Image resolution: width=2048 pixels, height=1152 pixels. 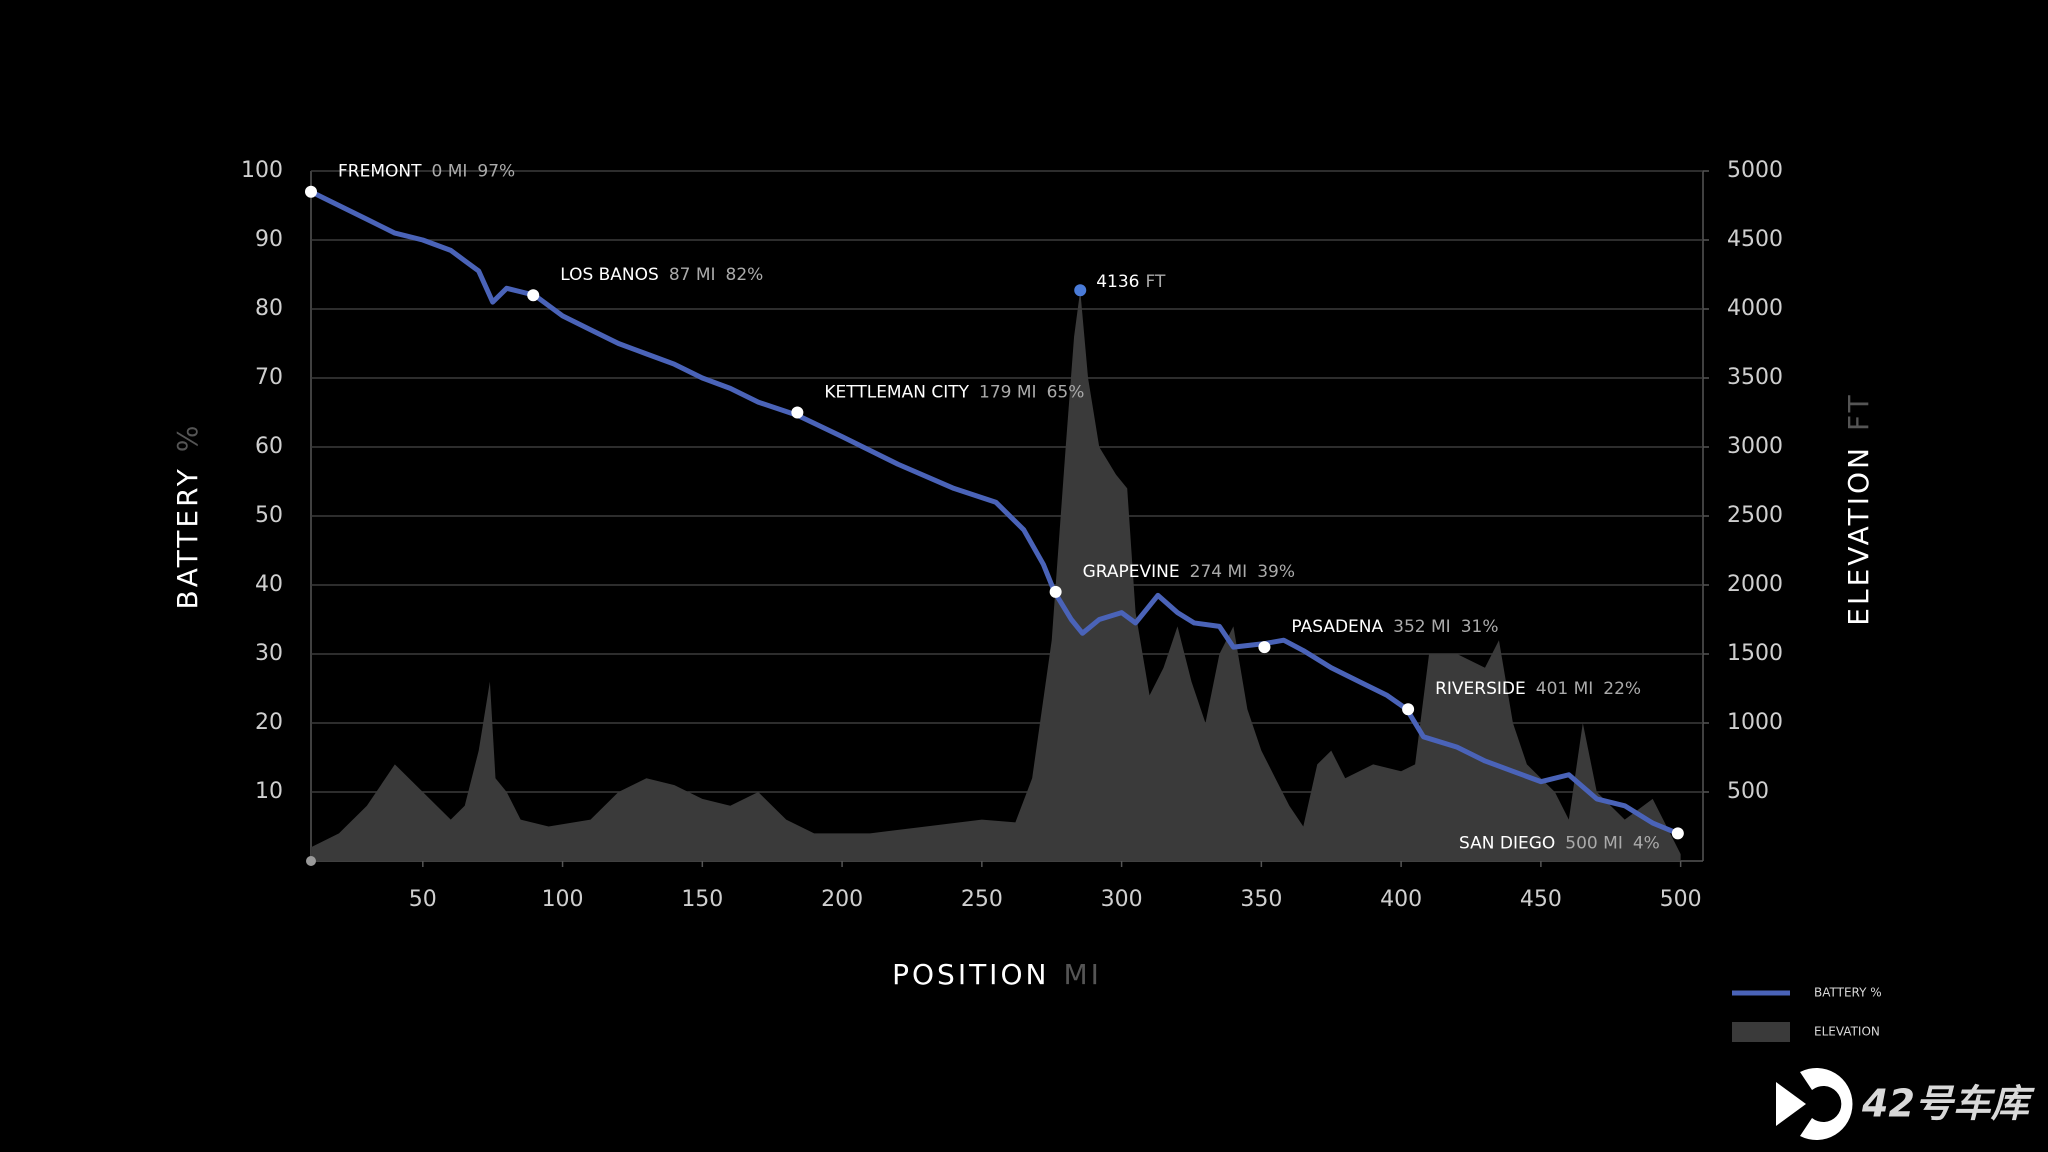 I want to click on y2-tick-label: 1500, so click(x=1755, y=653).